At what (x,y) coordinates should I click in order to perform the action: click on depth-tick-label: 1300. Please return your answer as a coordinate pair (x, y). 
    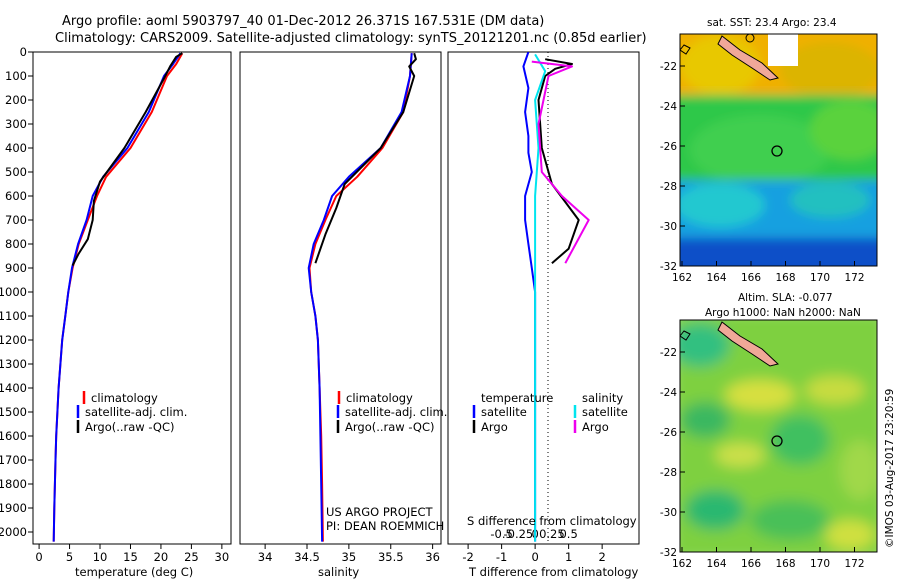
    Looking at the image, I should click on (13, 364).